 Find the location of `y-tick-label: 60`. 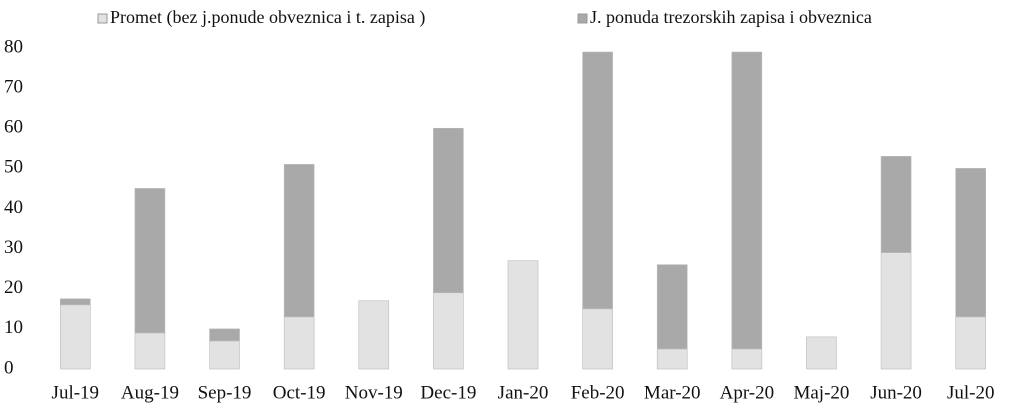

y-tick-label: 60 is located at coordinates (13, 127).